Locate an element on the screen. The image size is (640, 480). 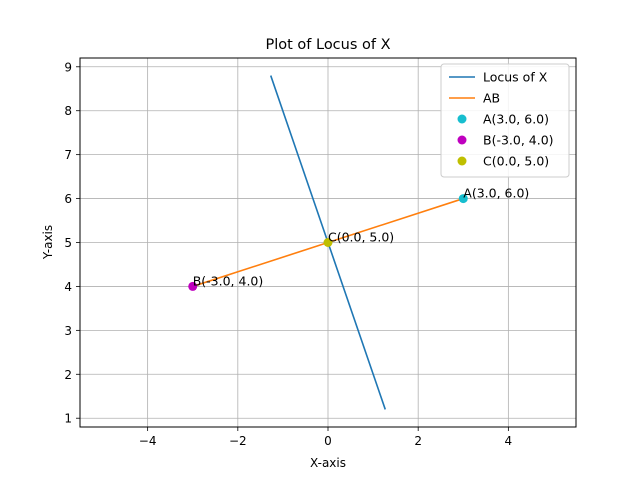
x-tick-label: 4 is located at coordinates (509, 441).